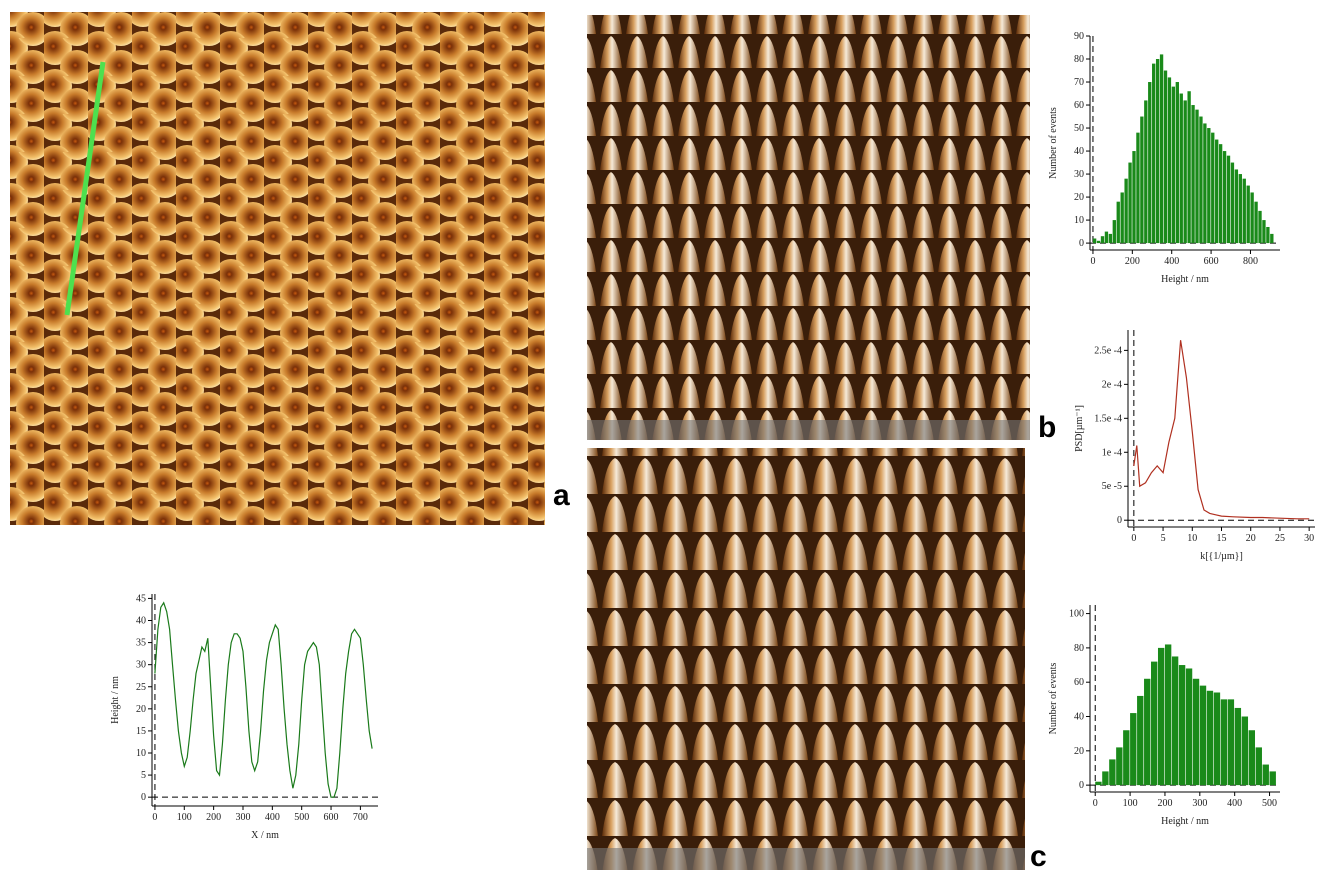  I want to click on y-tick-label: 15, so click(141, 731).